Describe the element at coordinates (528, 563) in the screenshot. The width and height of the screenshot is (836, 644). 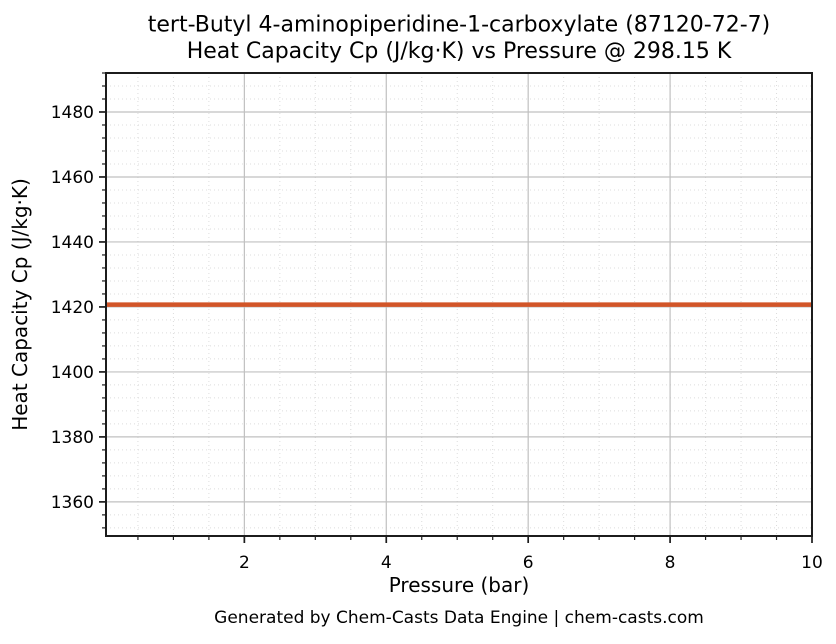
I see `x-tick-label: 6` at that location.